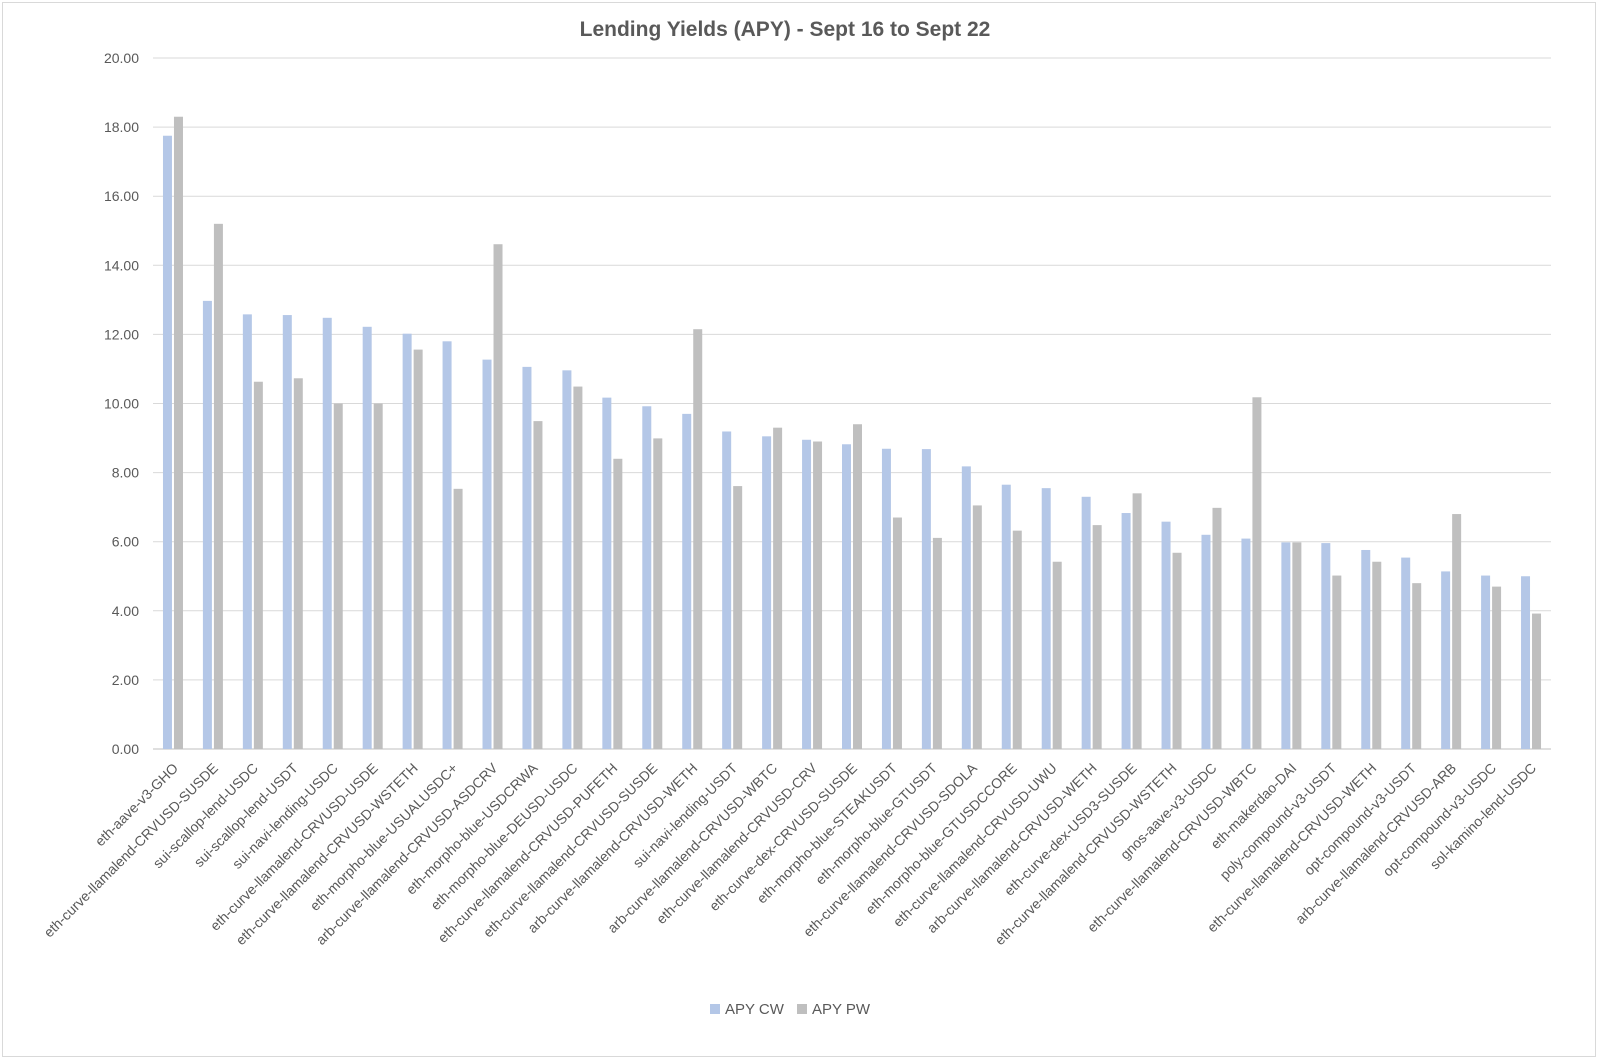 Image resolution: width=1600 pixels, height=1061 pixels. I want to click on legend-label: APY PW, so click(841, 1009).